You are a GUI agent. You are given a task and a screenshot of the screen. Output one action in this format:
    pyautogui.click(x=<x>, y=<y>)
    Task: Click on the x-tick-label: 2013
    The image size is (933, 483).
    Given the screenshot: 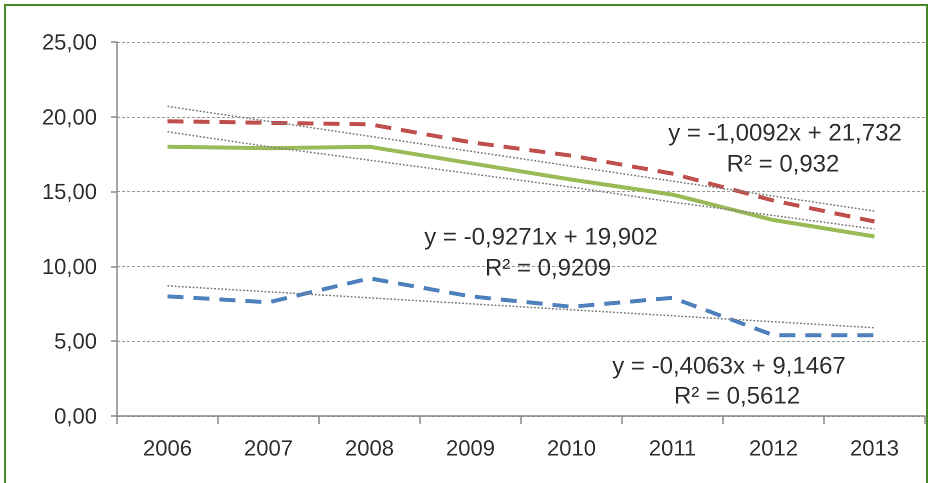 What is the action you would take?
    pyautogui.click(x=874, y=448)
    